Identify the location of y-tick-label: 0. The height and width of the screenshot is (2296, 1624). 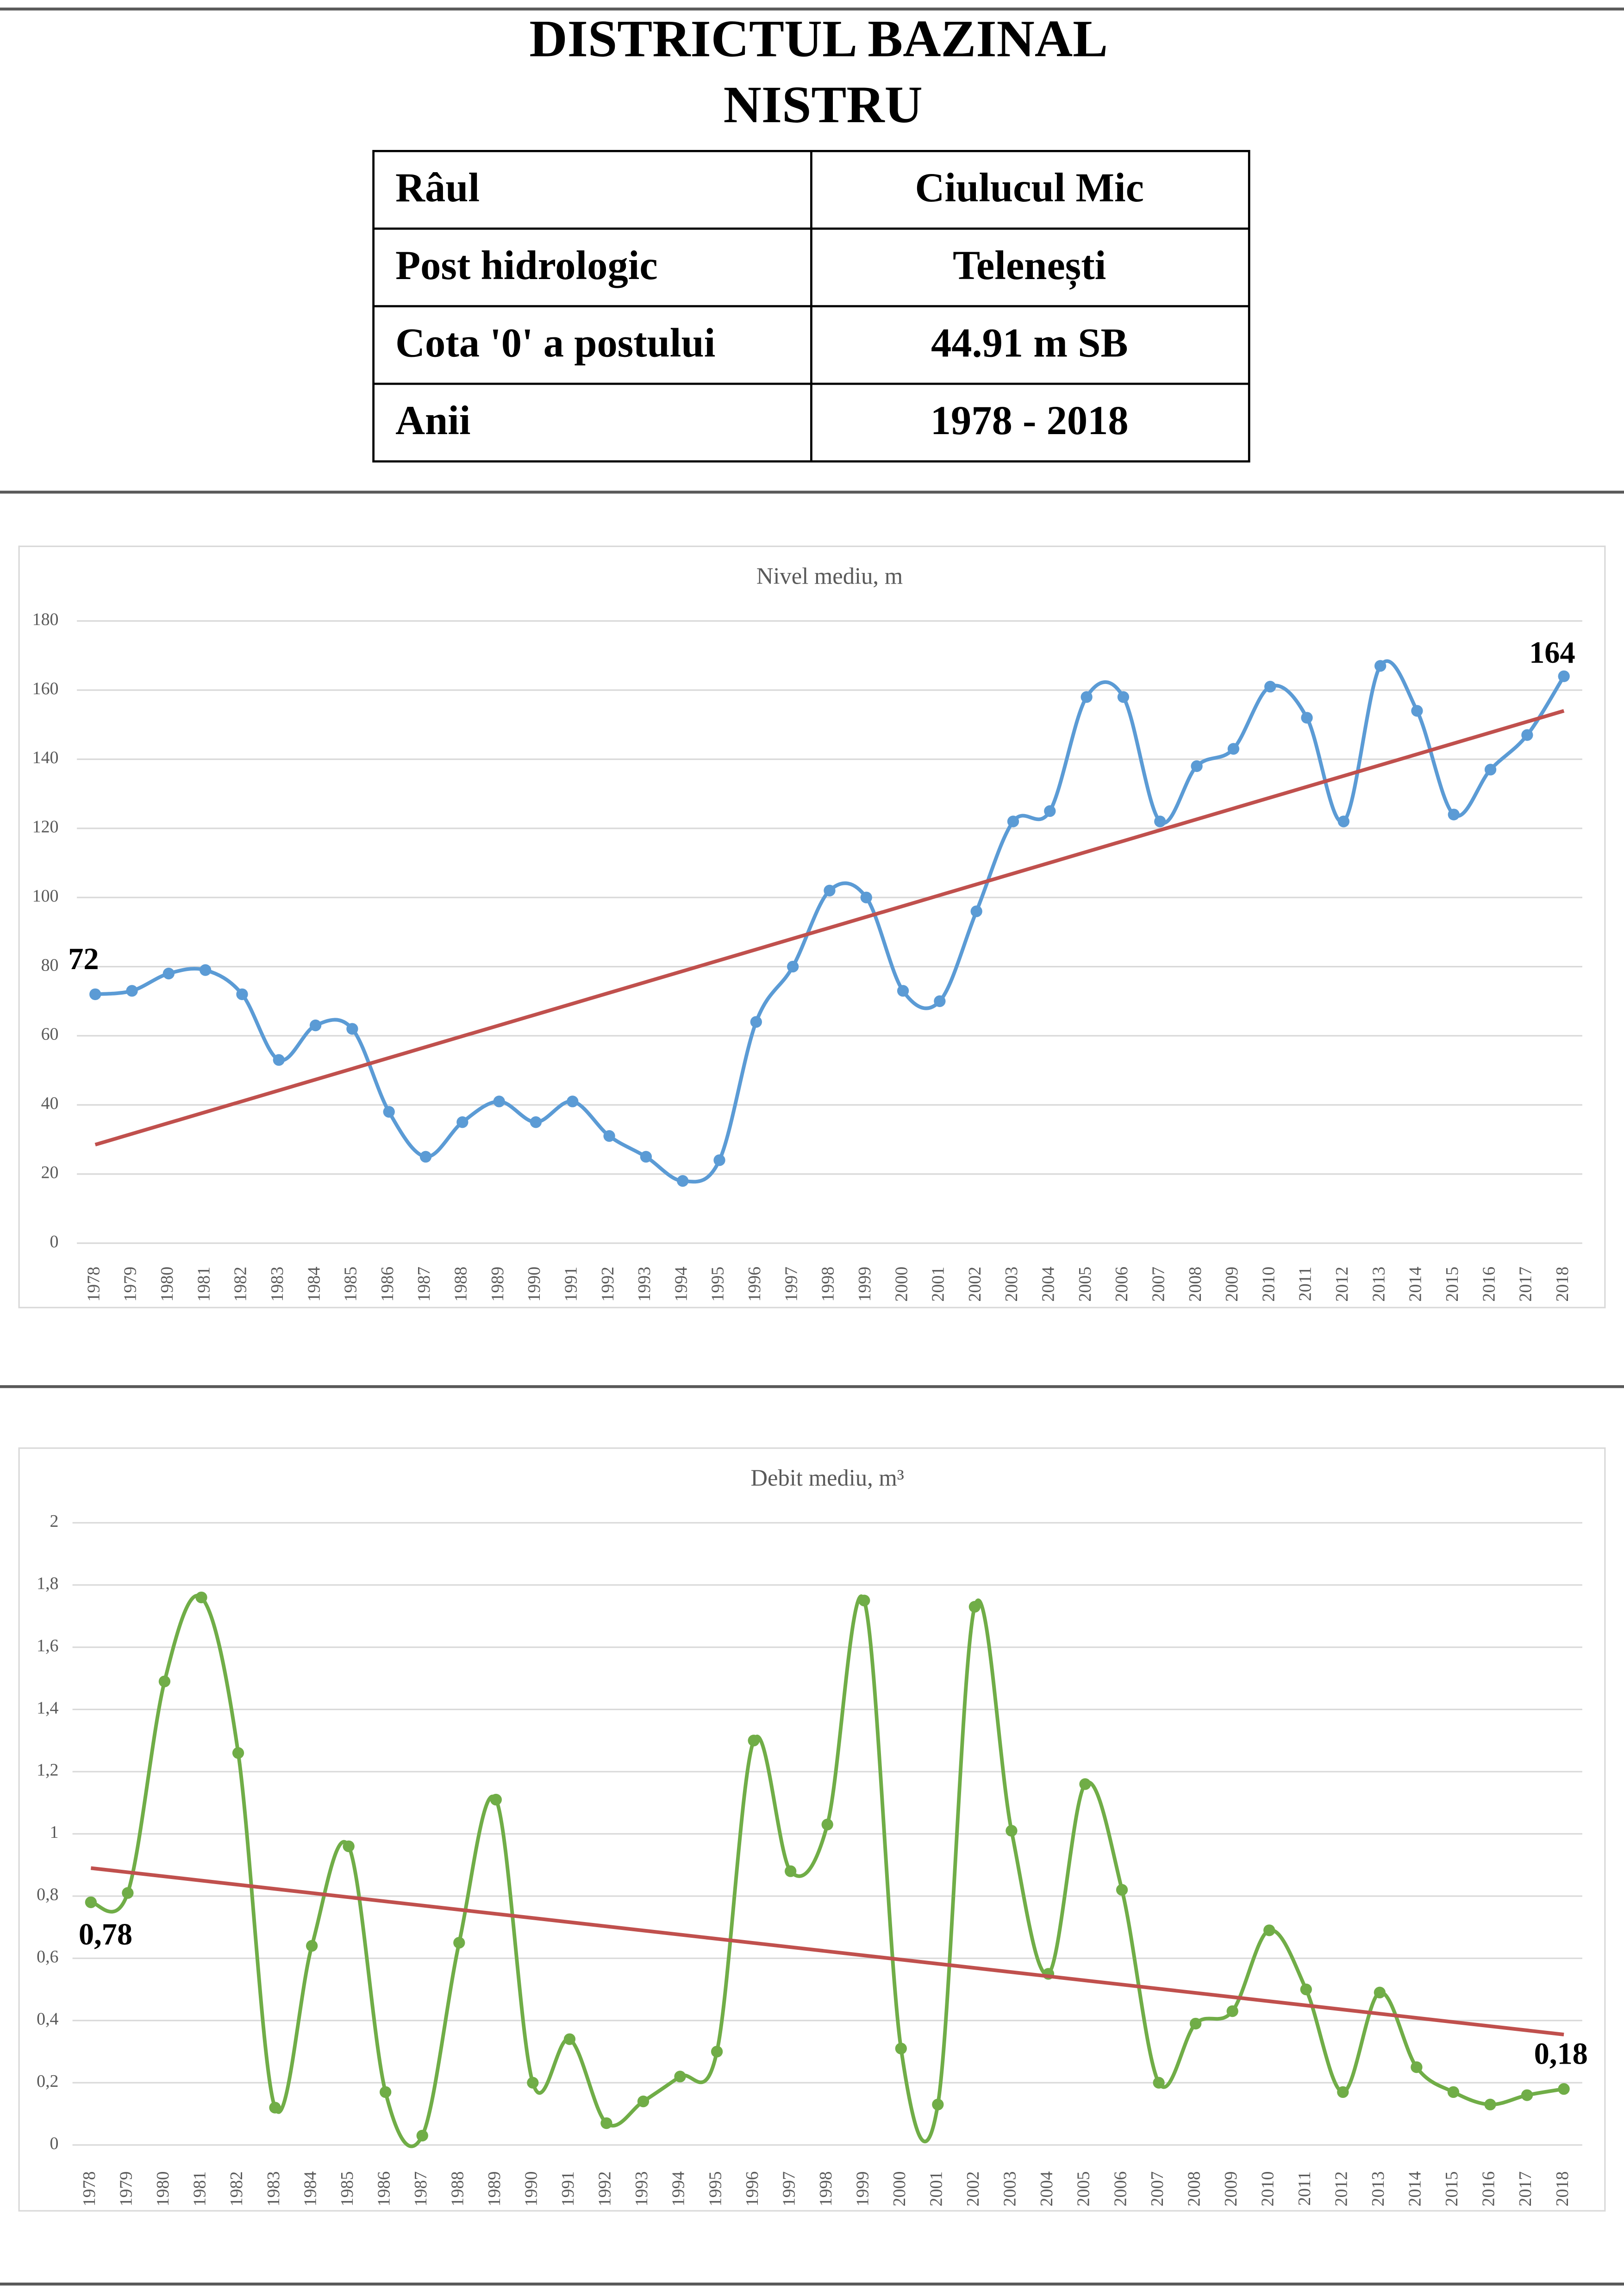
(54, 2143).